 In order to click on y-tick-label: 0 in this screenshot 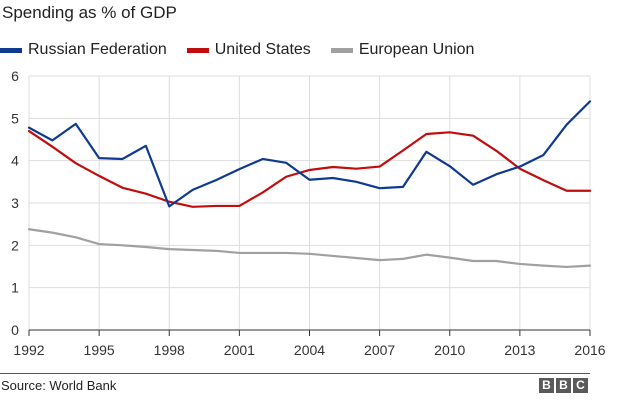, I will do `click(15, 330)`.